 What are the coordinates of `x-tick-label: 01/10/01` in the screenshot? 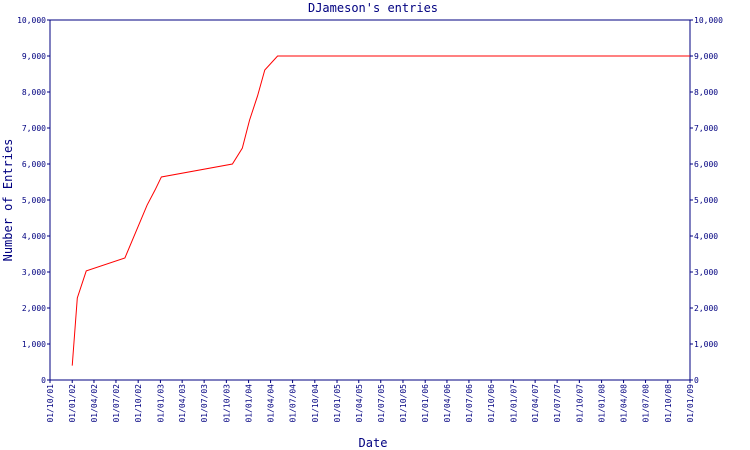 It's located at (50, 403).